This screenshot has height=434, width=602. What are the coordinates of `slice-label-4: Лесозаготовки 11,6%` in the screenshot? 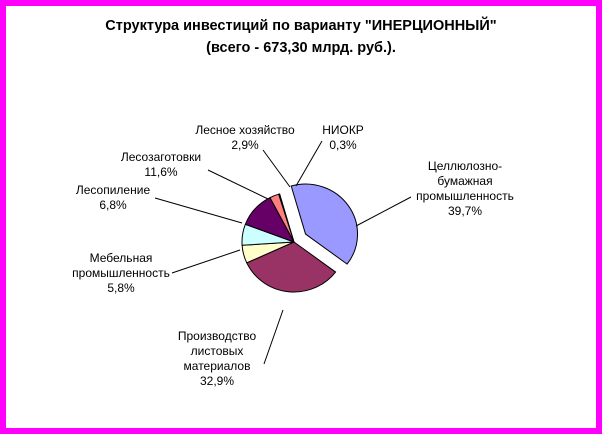 It's located at (161, 164).